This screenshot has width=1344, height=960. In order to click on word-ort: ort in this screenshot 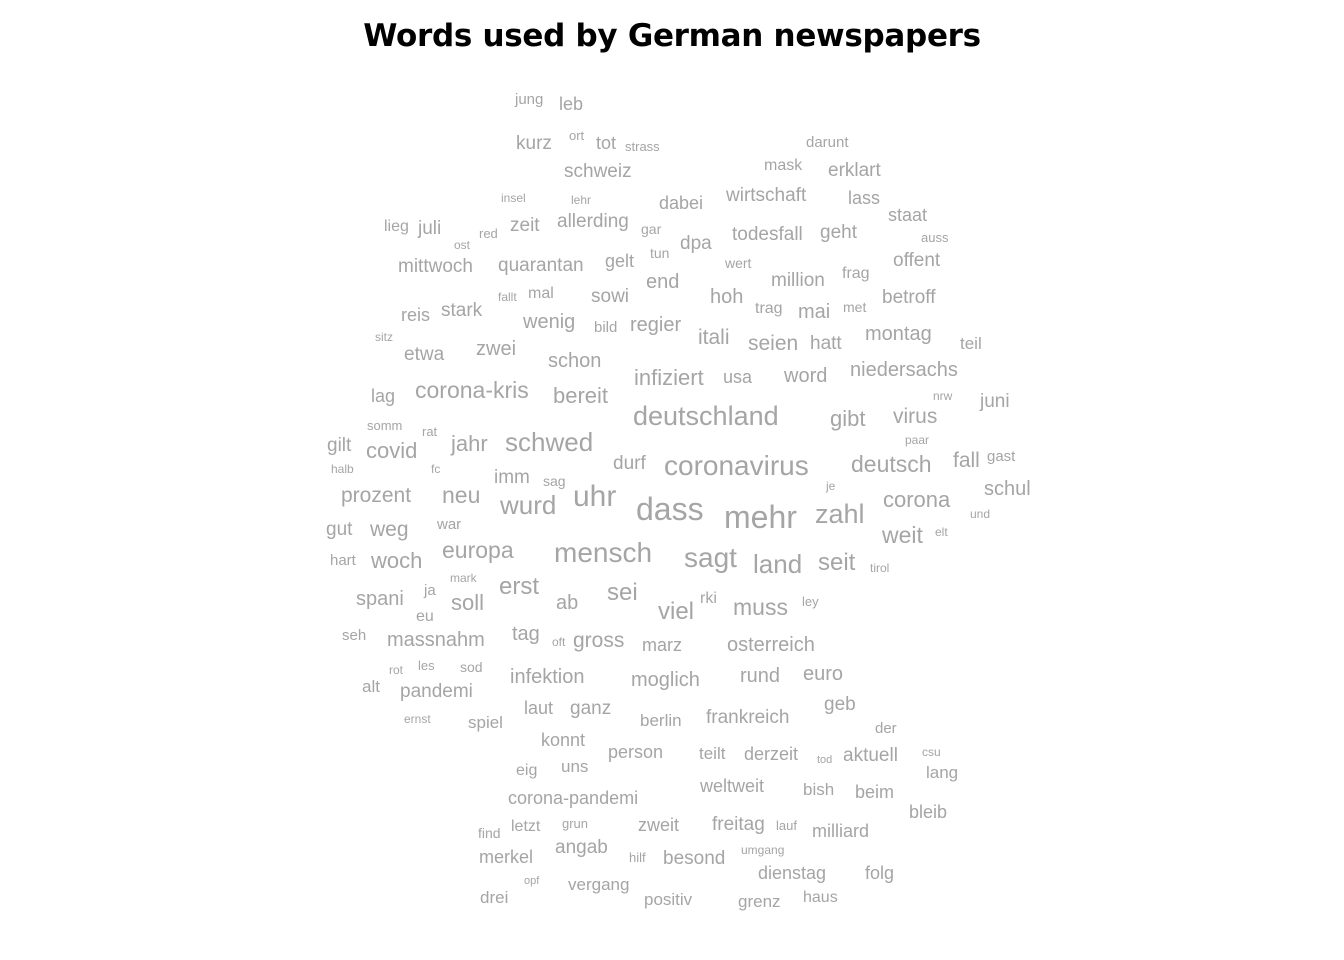, I will do `click(577, 136)`.